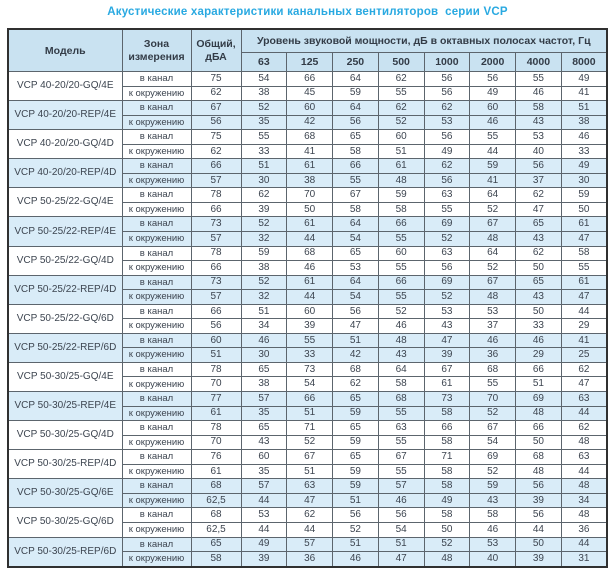 The image size is (615, 570). Describe the element at coordinates (401, 399) in the screenshot. I see `octave-band-value-cell: 68` at that location.